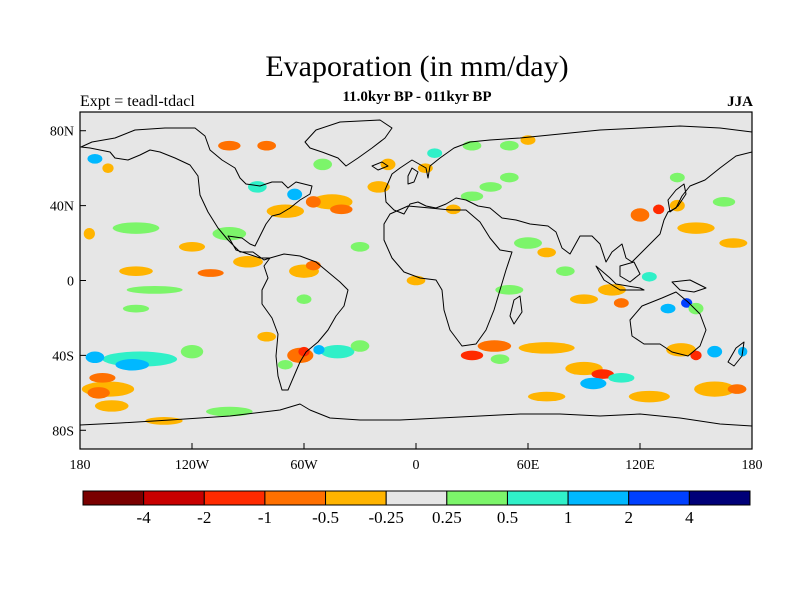  What do you see at coordinates (70, 282) in the screenshot?
I see `y-tick-label: 0` at bounding box center [70, 282].